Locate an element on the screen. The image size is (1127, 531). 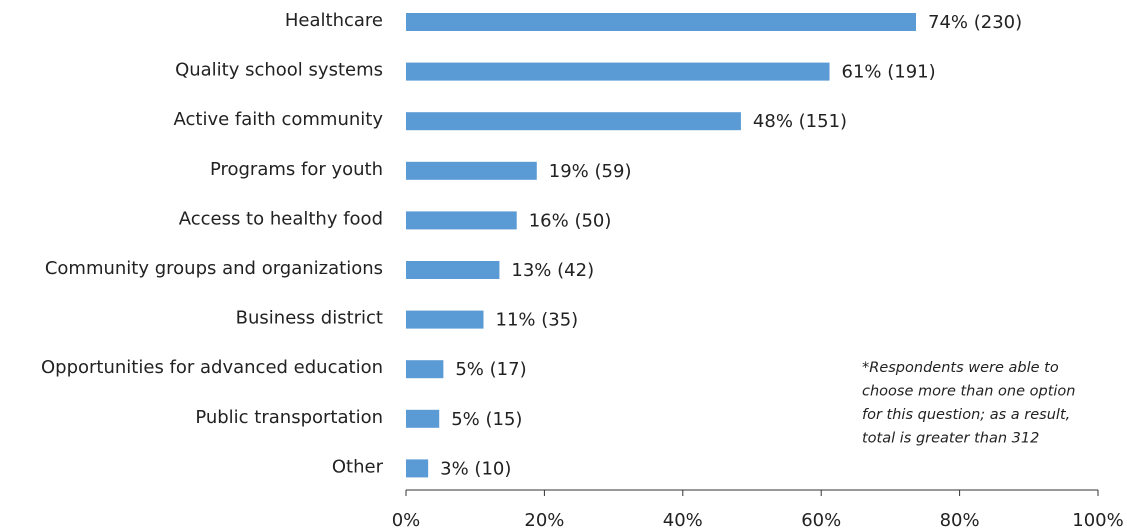
annotation: choose more than one option is located at coordinates (968, 392).